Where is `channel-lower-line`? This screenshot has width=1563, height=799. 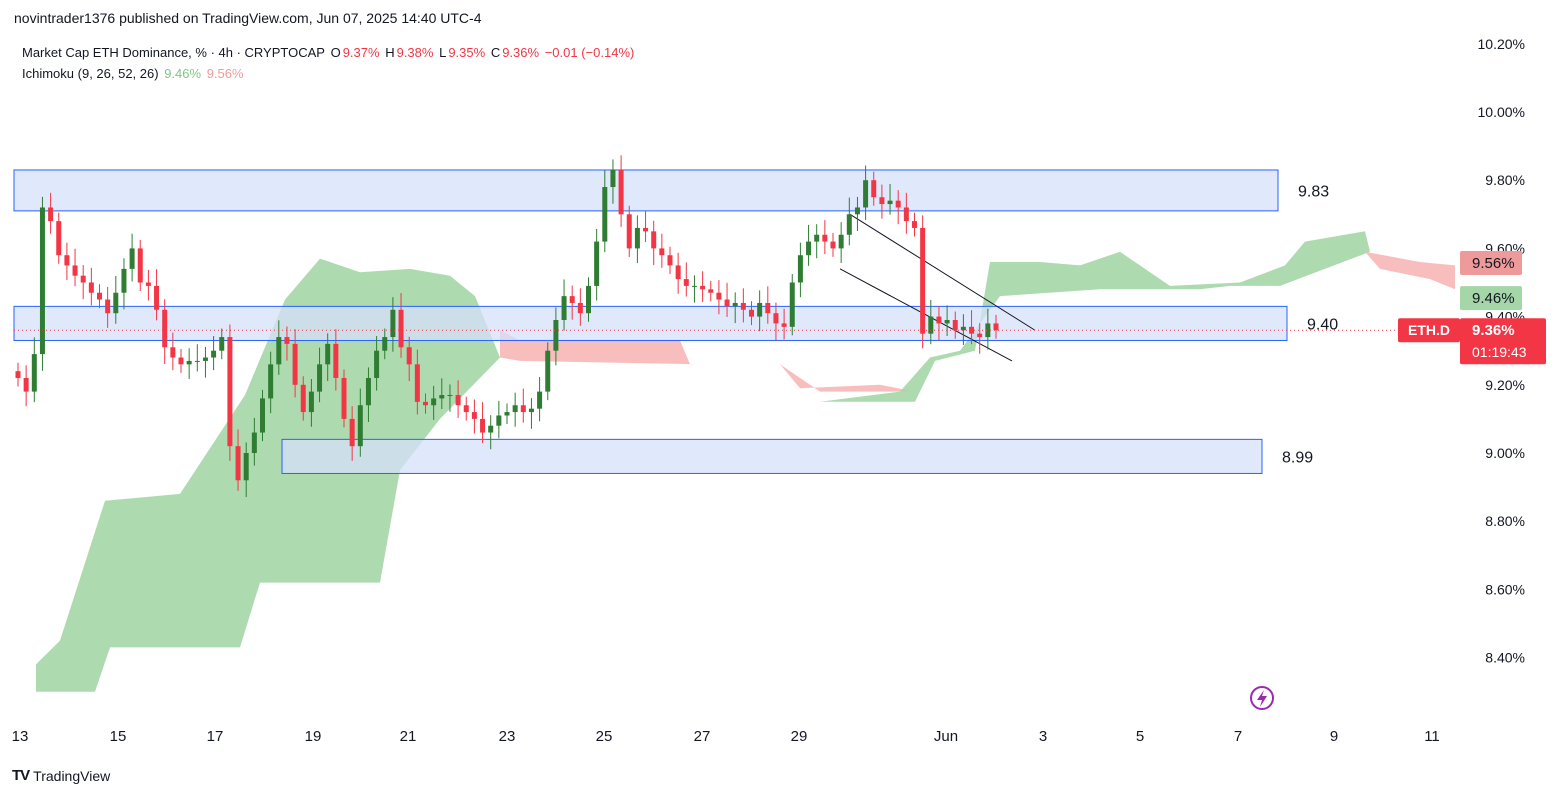
channel-lower-line is located at coordinates (926, 315).